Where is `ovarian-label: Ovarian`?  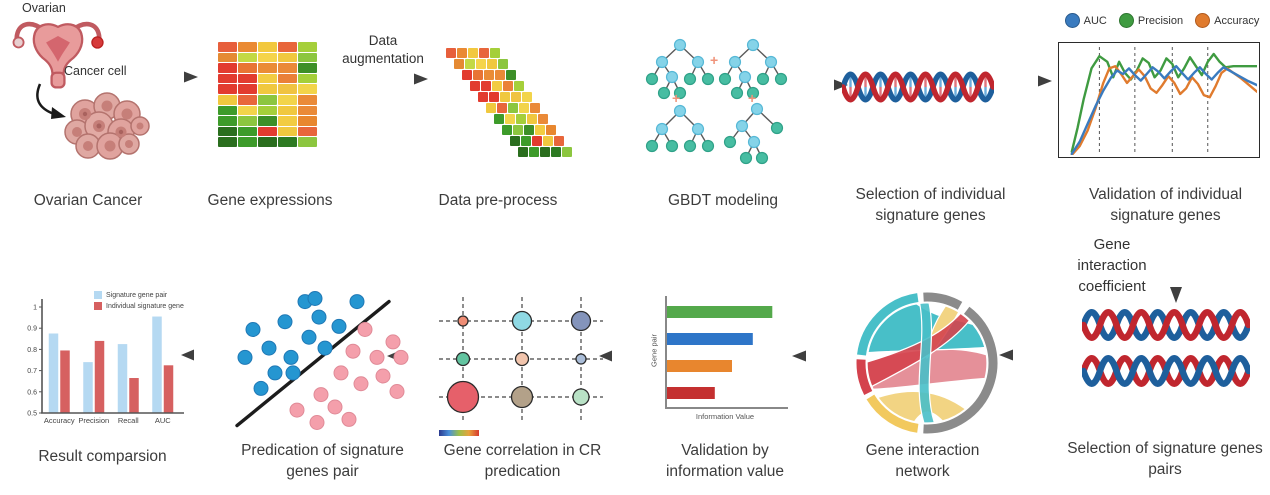
ovarian-label: Ovarian is located at coordinates (44, 8).